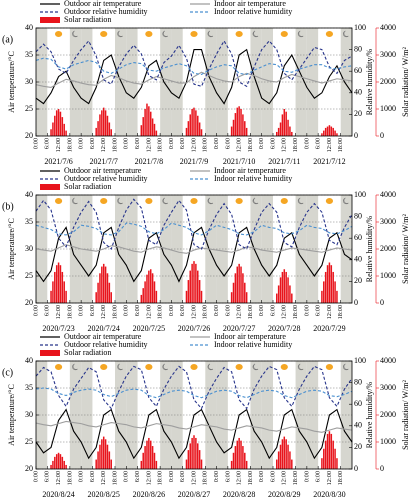 The width and height of the screenshot is (416, 500). What do you see at coordinates (250, 4) in the screenshot?
I see `legend-label: Indoor air temperature` at bounding box center [250, 4].